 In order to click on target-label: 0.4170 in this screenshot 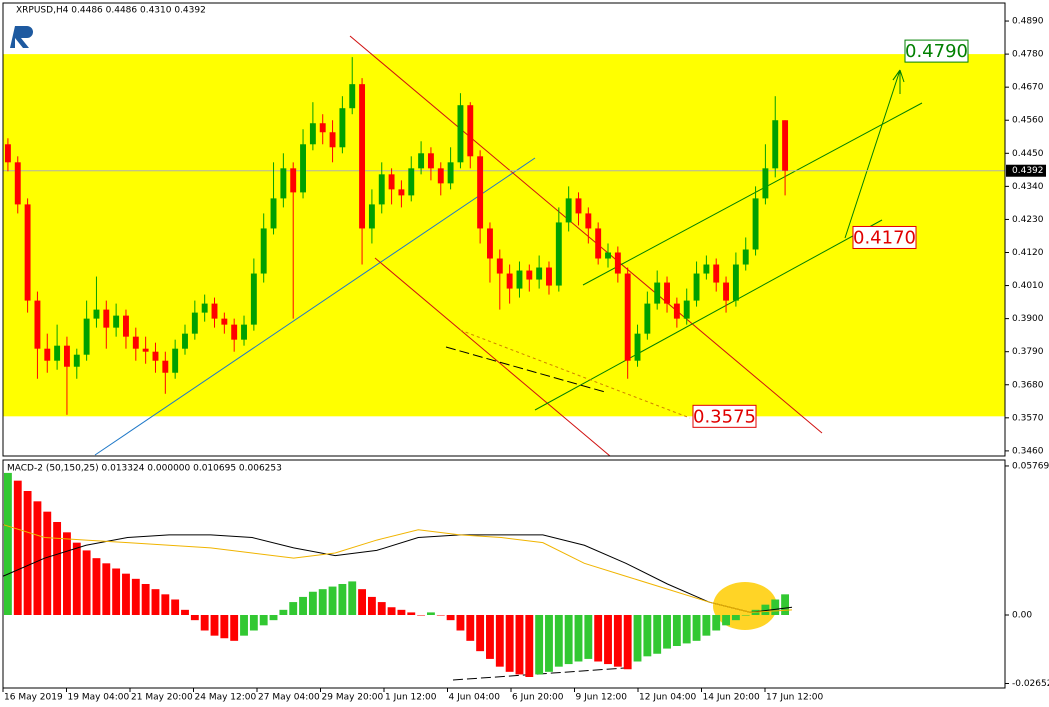, I will do `click(884, 237)`.